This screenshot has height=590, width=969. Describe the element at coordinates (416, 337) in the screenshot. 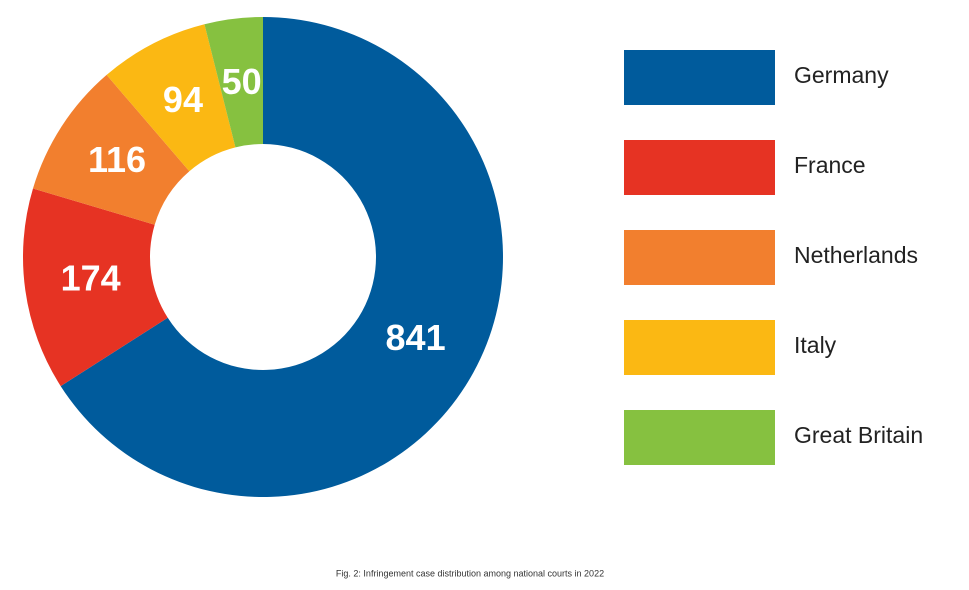

I see `data-label: 841` at that location.